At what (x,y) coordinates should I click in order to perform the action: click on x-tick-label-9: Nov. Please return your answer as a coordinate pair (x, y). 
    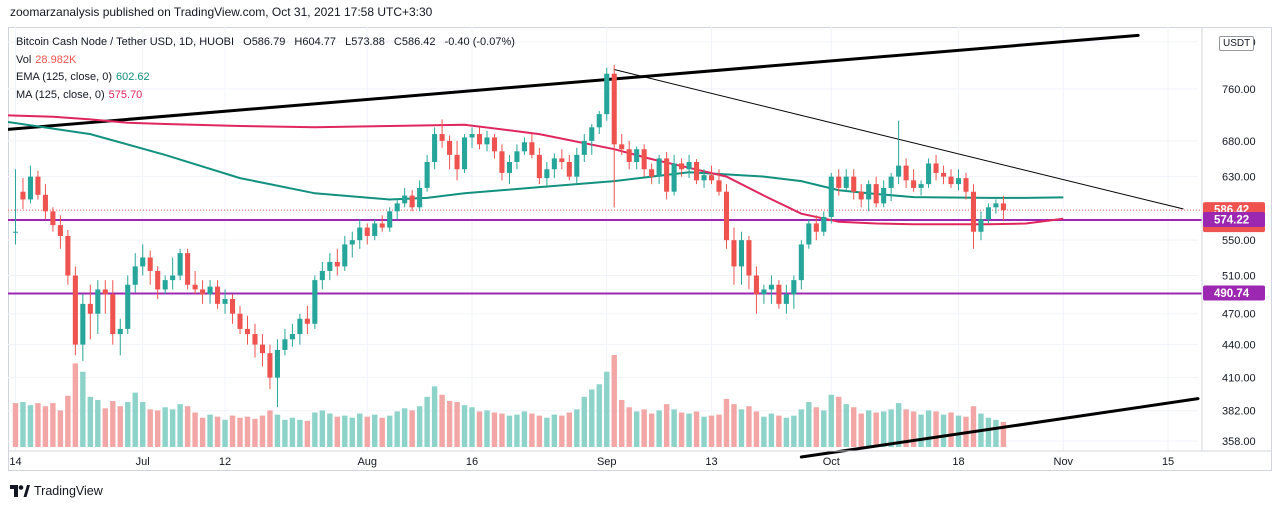
    Looking at the image, I should click on (1064, 462).